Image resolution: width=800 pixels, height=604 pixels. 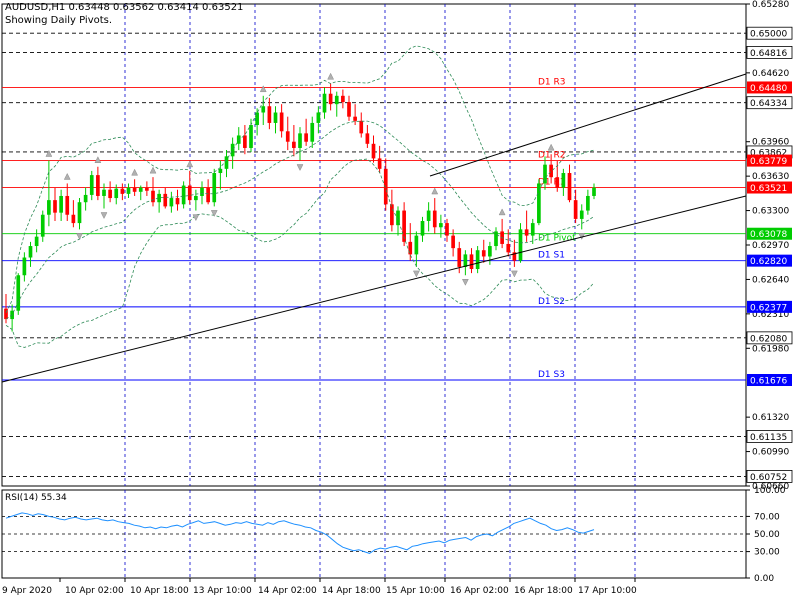 I want to click on pivot-label: D1 S3, so click(x=551, y=375).